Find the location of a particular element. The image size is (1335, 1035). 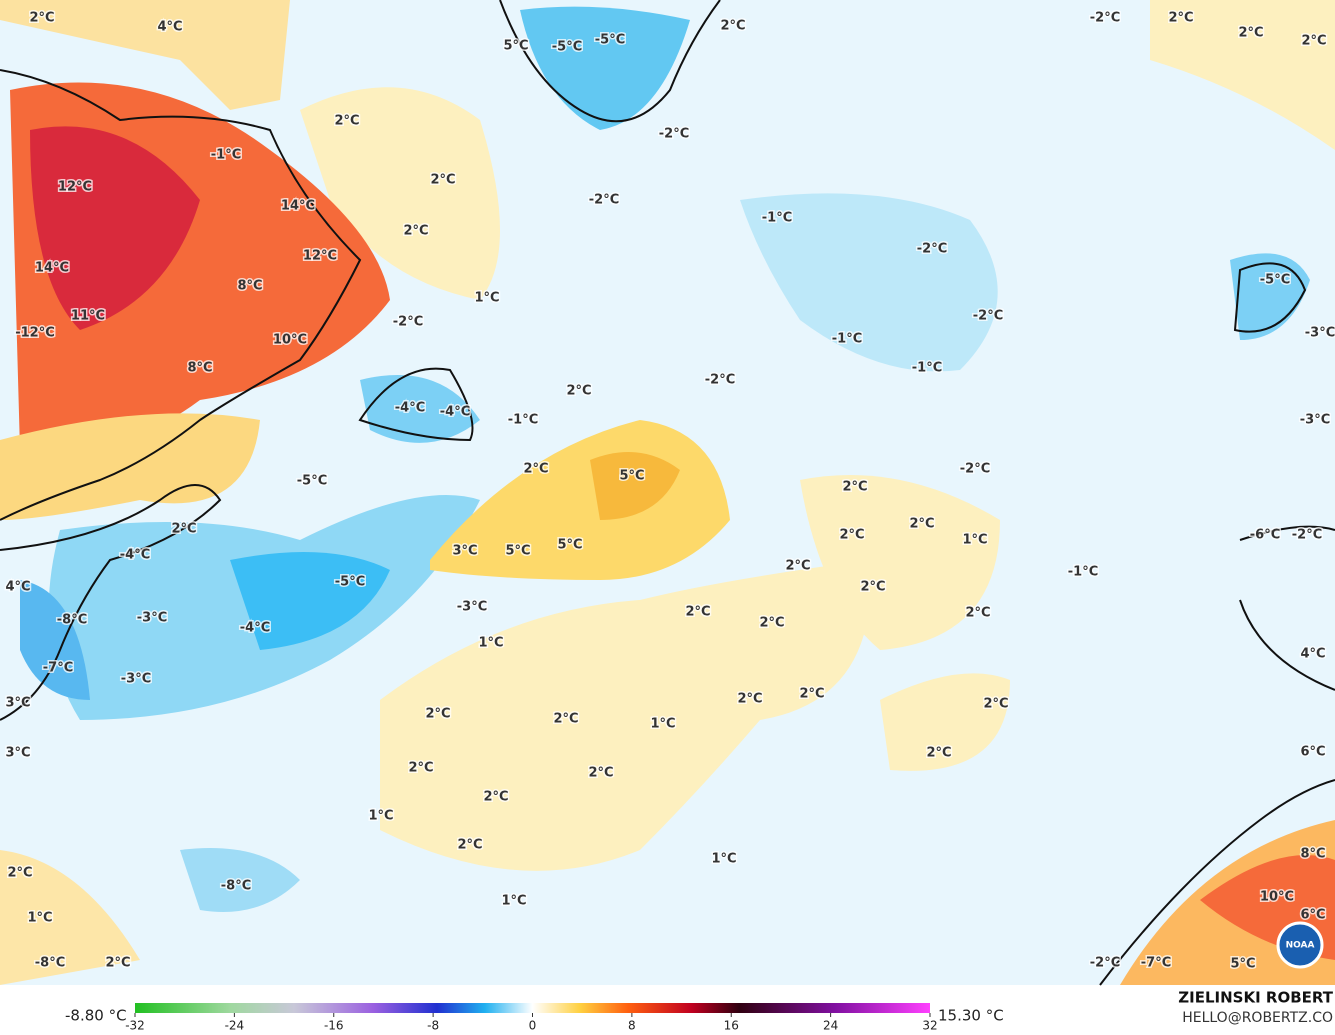

colorbar-tick-label: -24 is located at coordinates (235, 1026).